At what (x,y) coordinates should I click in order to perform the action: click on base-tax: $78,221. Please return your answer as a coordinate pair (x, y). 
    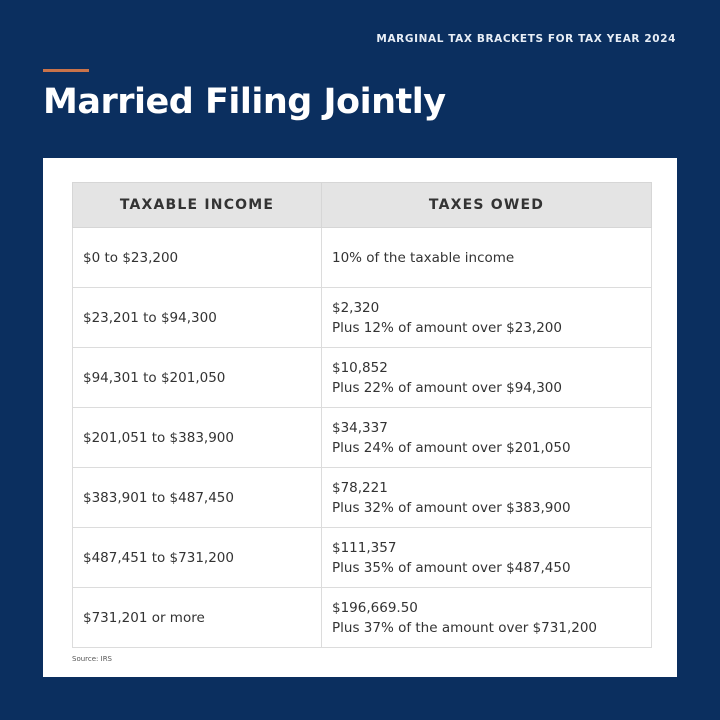
    Looking at the image, I should click on (360, 487).